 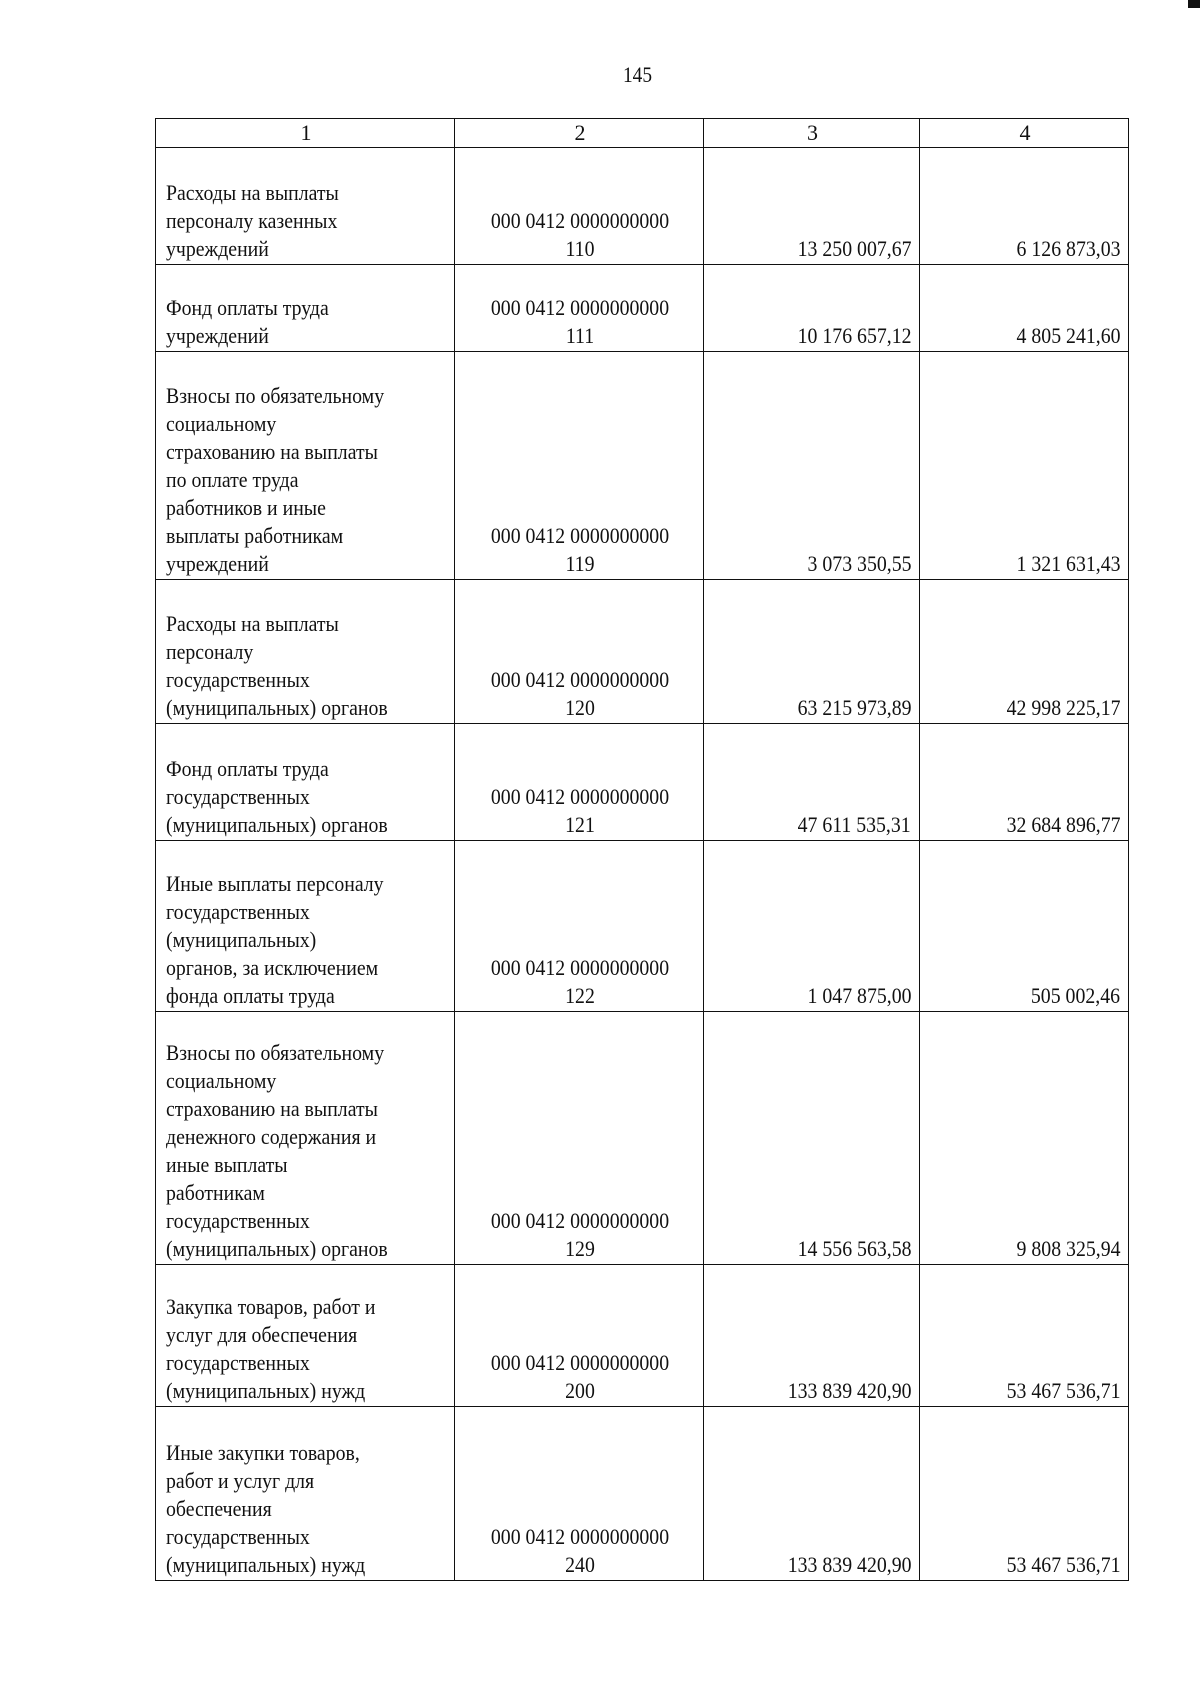 What do you see at coordinates (859, 563) in the screenshot?
I see `row-value-col3-text: 3 073 350,55` at bounding box center [859, 563].